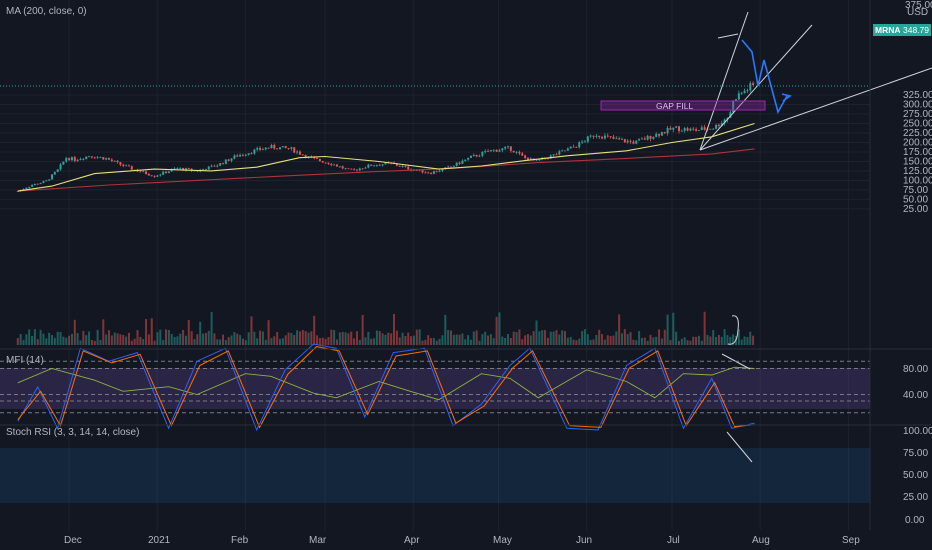  Describe the element at coordinates (915, 497) in the screenshot. I see `stoch-tick-25: 25.00` at that location.